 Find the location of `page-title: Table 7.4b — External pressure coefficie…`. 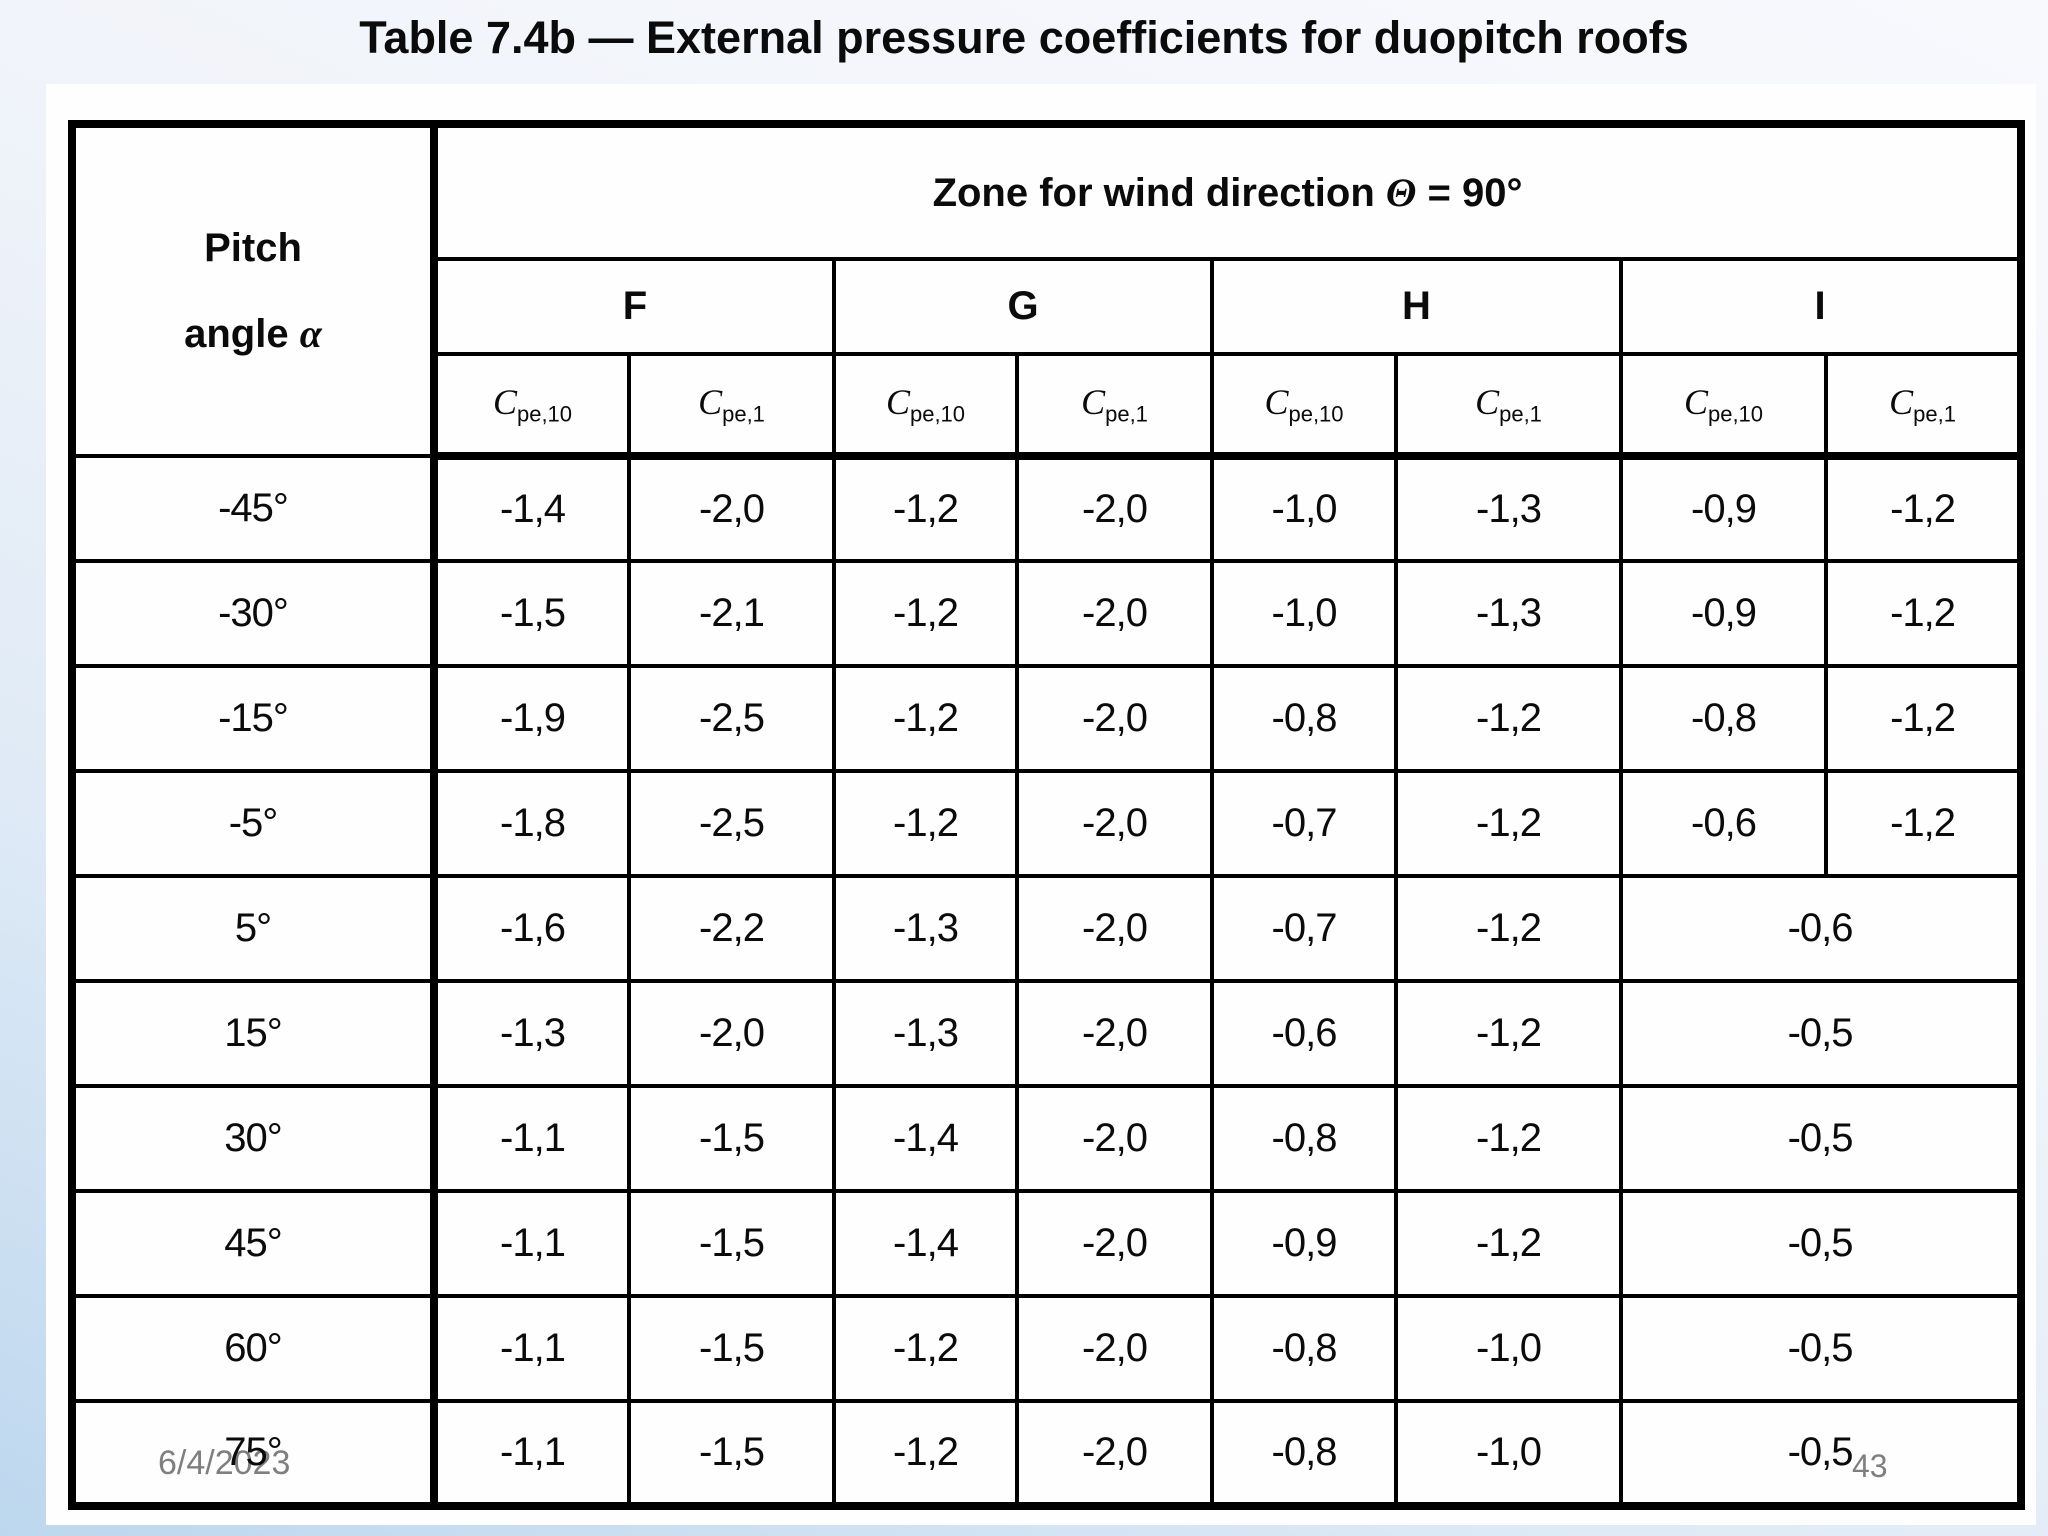

page-title: Table 7.4b — External pressure coefficie… is located at coordinates (1024, 37).